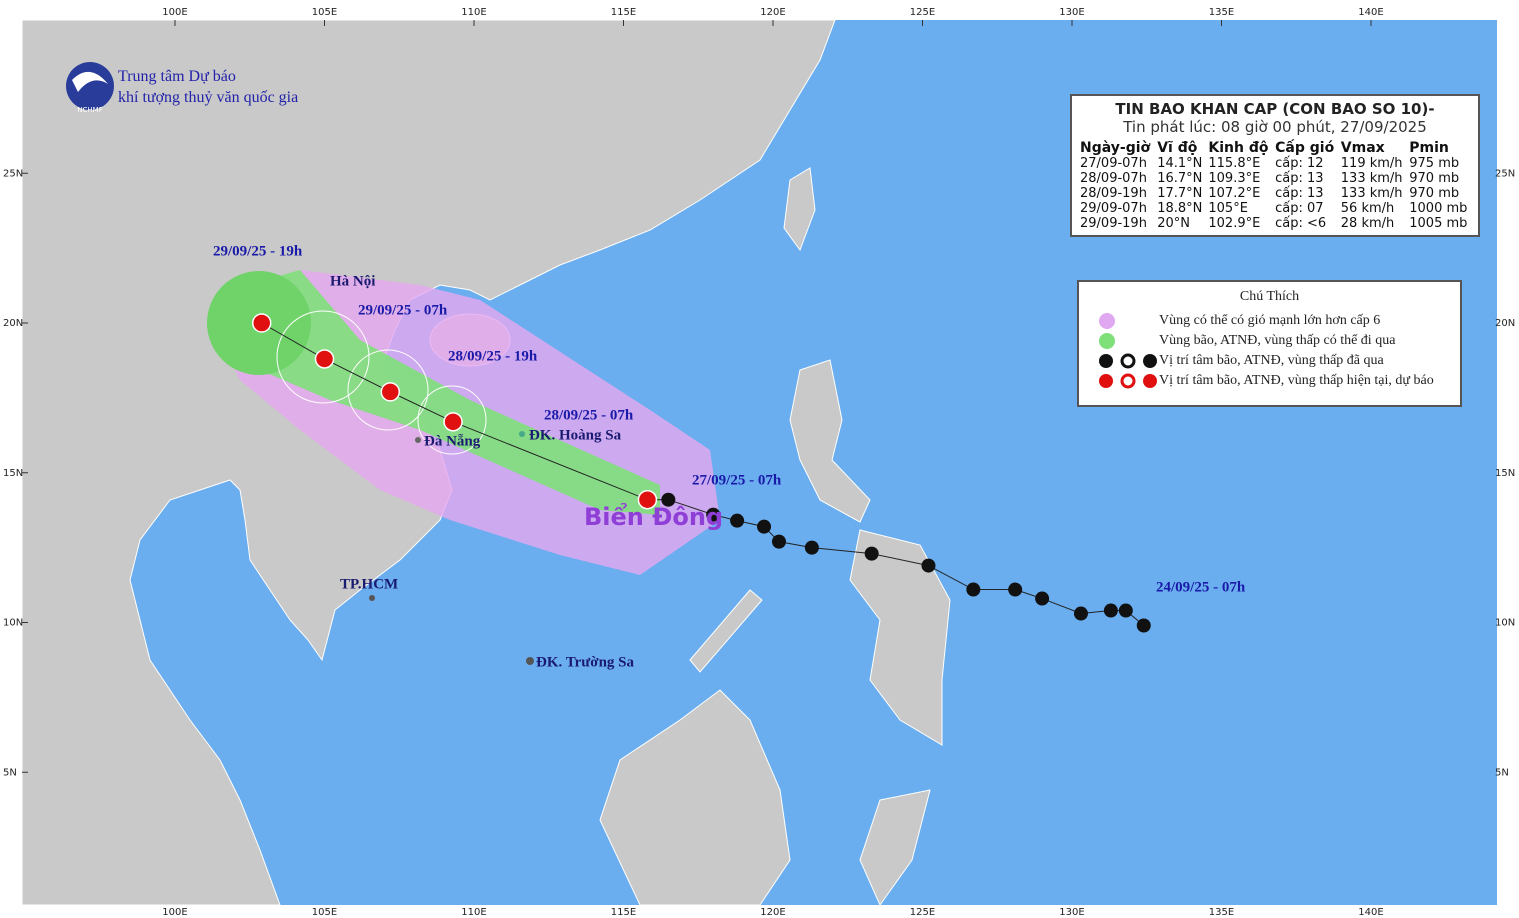 This screenshot has width=1519, height=918. Describe the element at coordinates (1238, 148) in the screenshot. I see `column-header: Kinh độ` at that location.